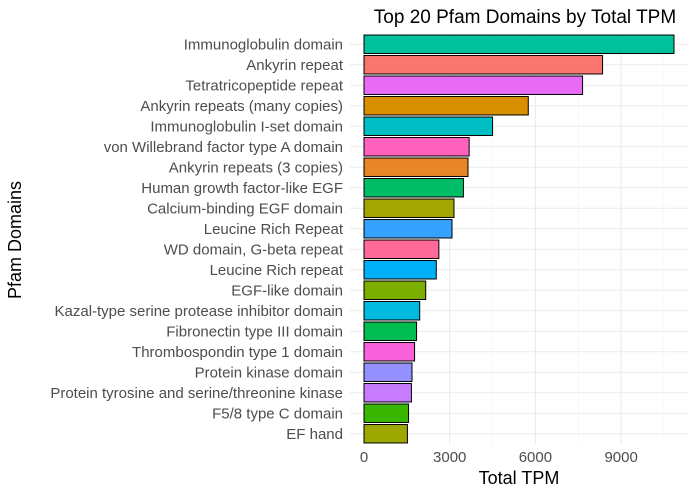  Describe the element at coordinates (241, 106) in the screenshot. I see `y-tick-label: Ankyrin repeats (many copies)` at that location.